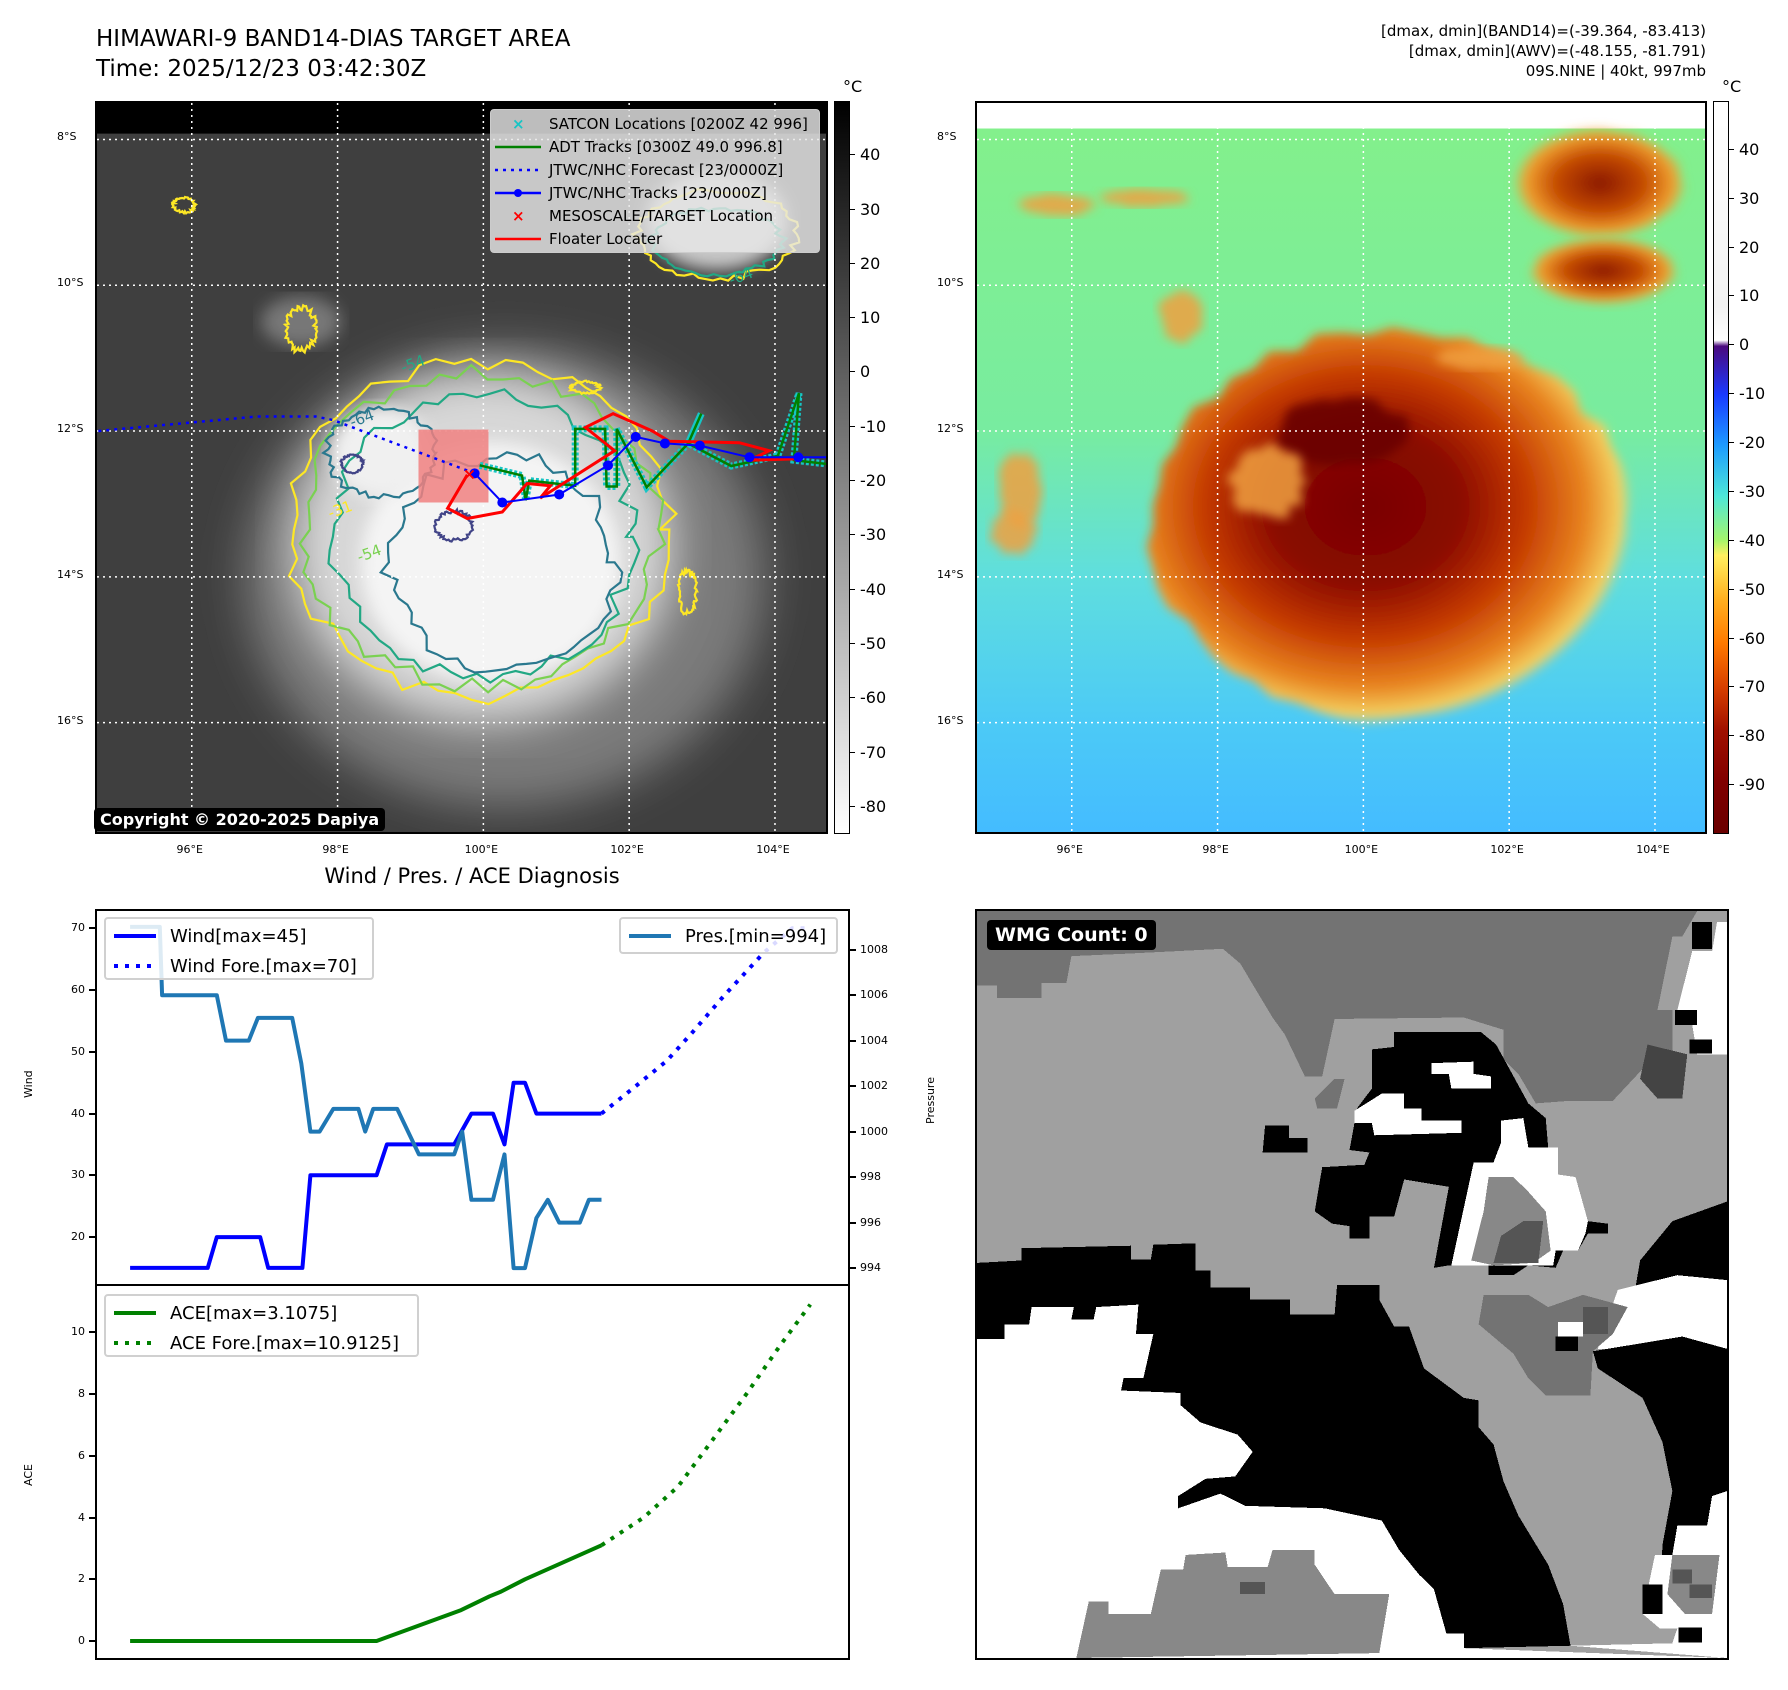 The height and width of the screenshot is (1690, 1788). What do you see at coordinates (873, 589) in the screenshot?
I see `colorbar-tick-label: -40` at bounding box center [873, 589].